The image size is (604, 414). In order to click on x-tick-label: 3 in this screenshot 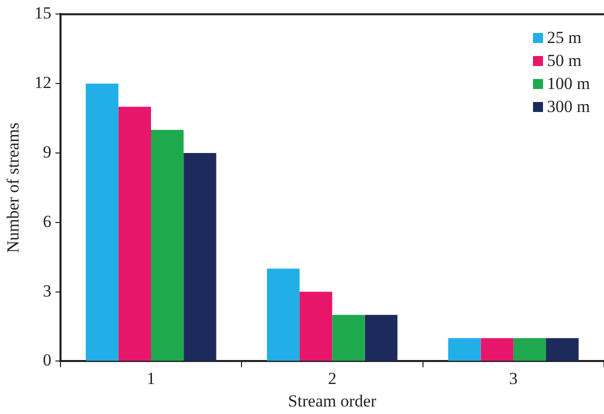, I will do `click(513, 378)`.